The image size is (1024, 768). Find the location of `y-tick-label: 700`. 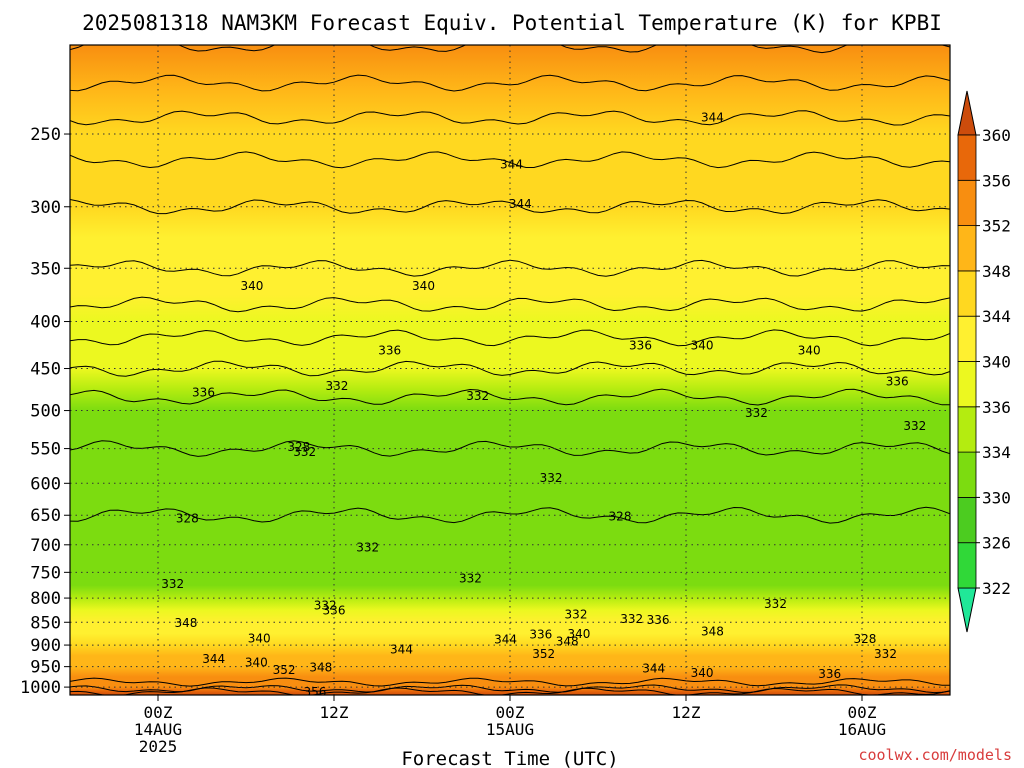

y-tick-label: 700 is located at coordinates (45, 546).